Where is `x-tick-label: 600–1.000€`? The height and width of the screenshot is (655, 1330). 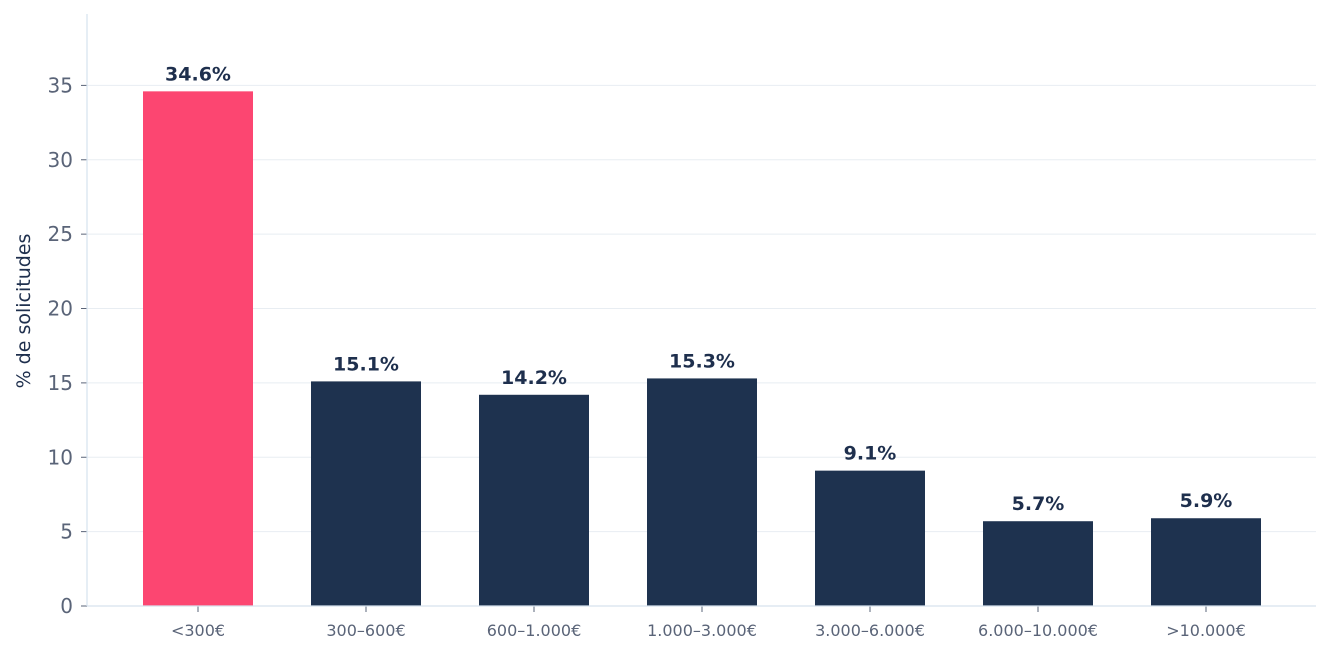
x-tick-label: 600–1.000€ is located at coordinates (534, 630).